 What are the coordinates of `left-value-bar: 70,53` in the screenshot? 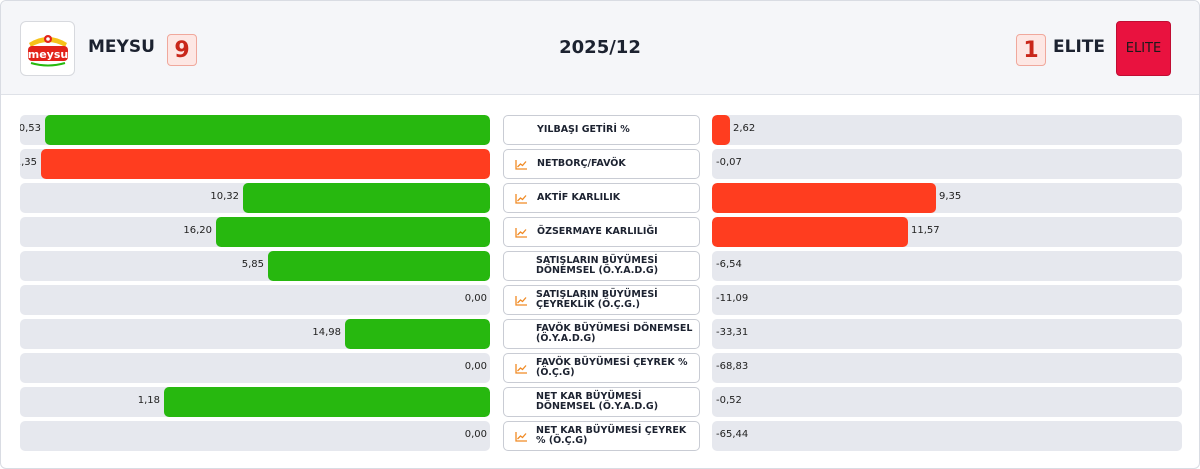 It's located at (255, 130).